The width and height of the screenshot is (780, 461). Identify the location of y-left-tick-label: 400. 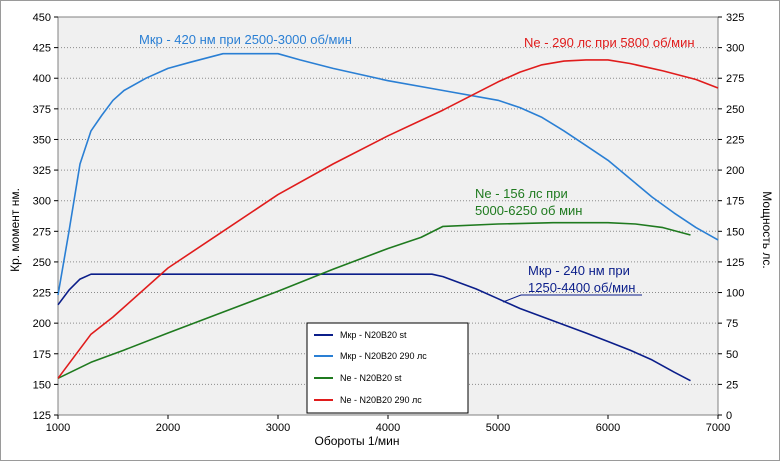
(42, 79).